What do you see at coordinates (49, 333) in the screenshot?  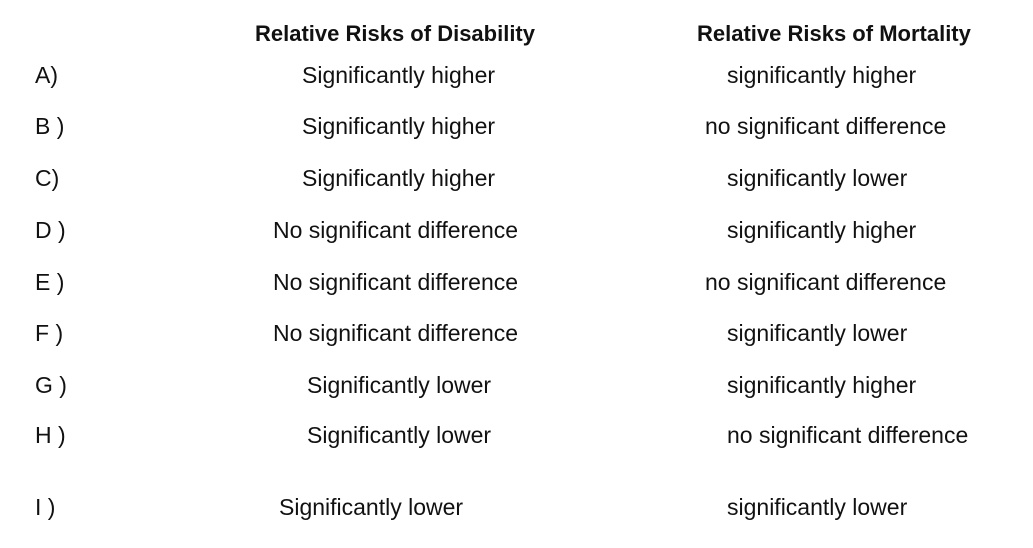 I see `option-letter: F )` at bounding box center [49, 333].